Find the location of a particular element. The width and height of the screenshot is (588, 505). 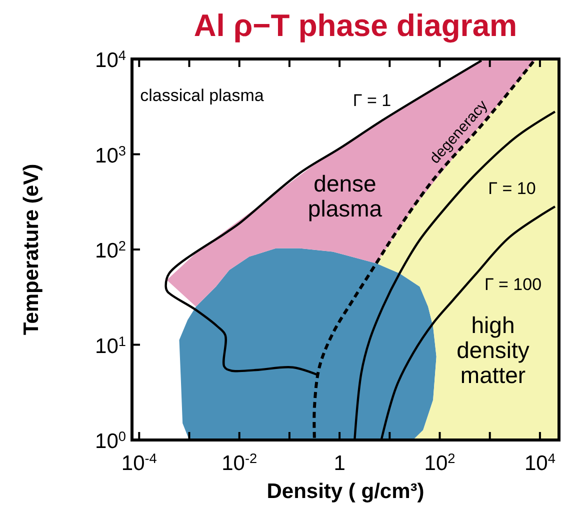

y-tick-label: 10$^{2}$ is located at coordinates (110, 250).